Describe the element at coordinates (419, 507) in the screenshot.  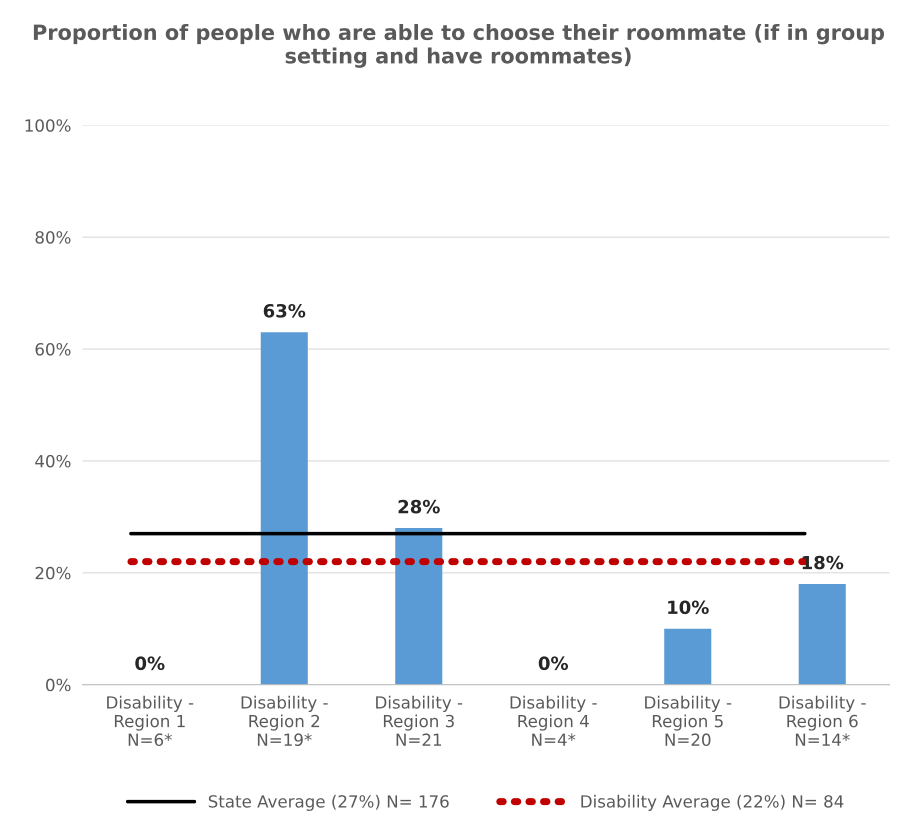
I see `data-label: 28%` at that location.